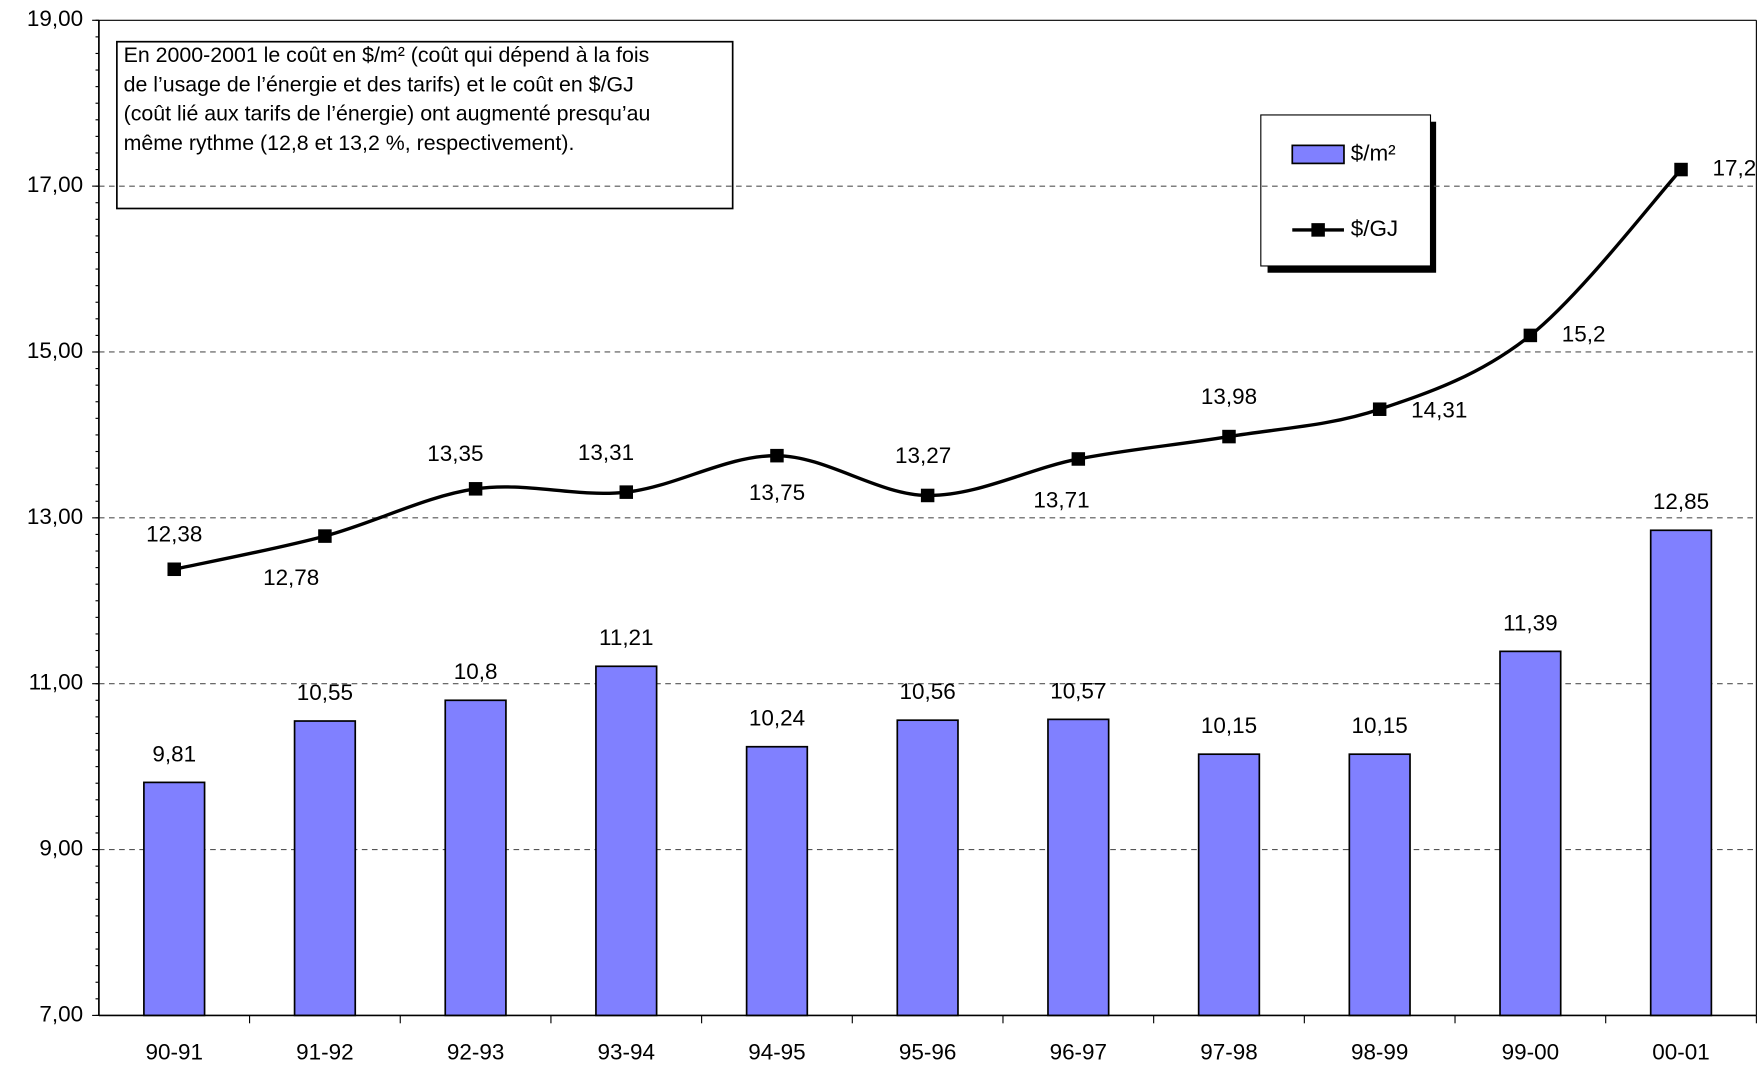 The image size is (1762, 1065). Describe the element at coordinates (476, 671) in the screenshot. I see `bar-value-label: 10,8` at that location.